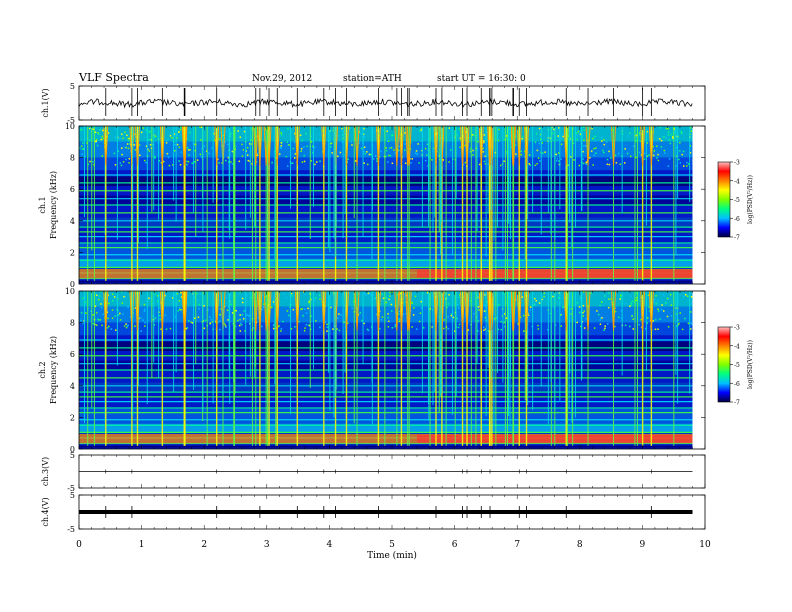  I want to click on x-tick-label: 4, so click(330, 545).